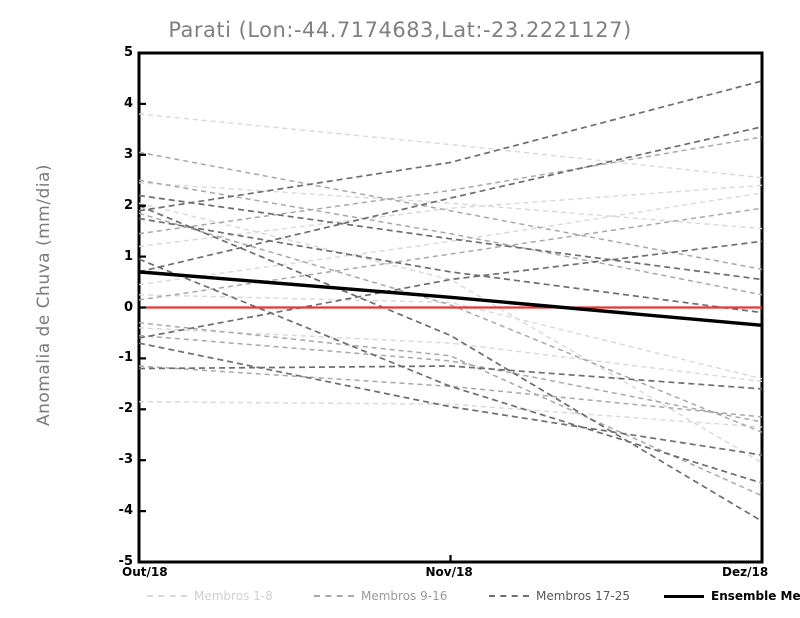 The image size is (800, 618). I want to click on y-tick-label: 4, so click(128, 103).